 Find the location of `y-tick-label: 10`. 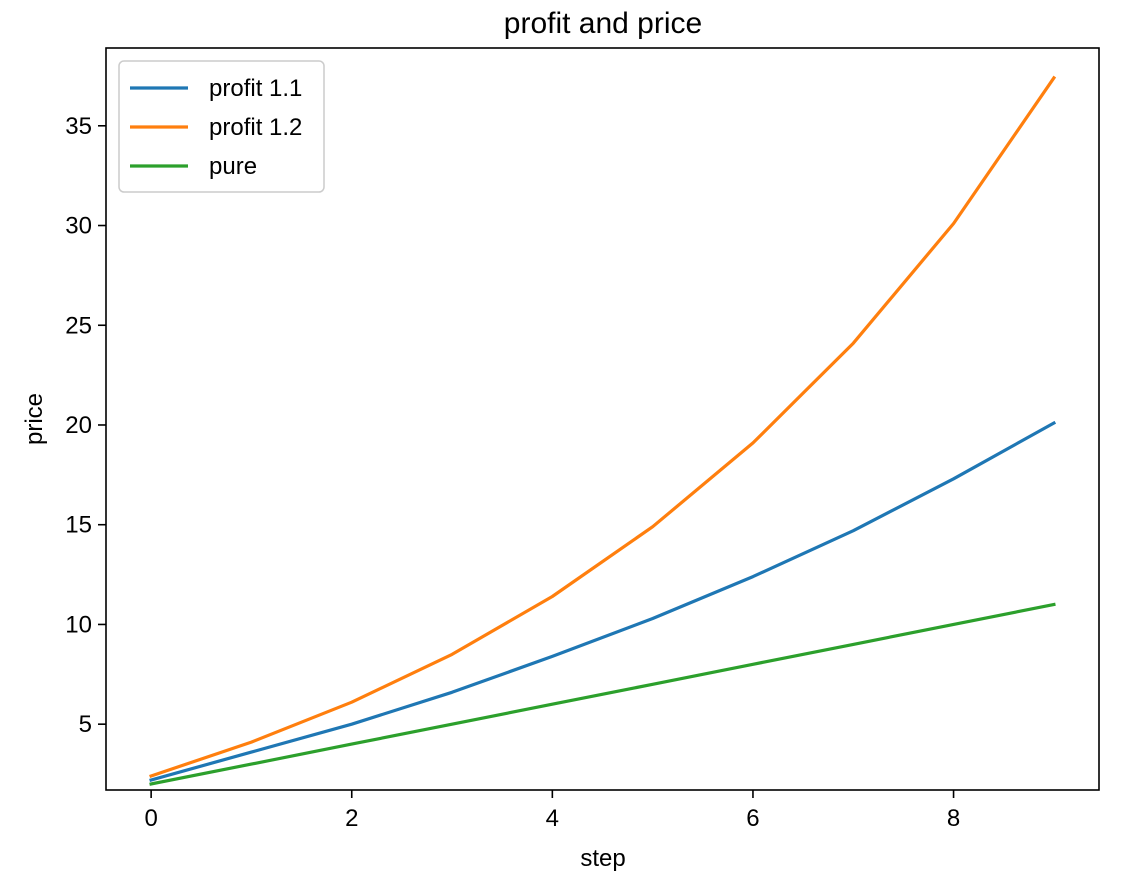

y-tick-label: 10 is located at coordinates (78, 624).